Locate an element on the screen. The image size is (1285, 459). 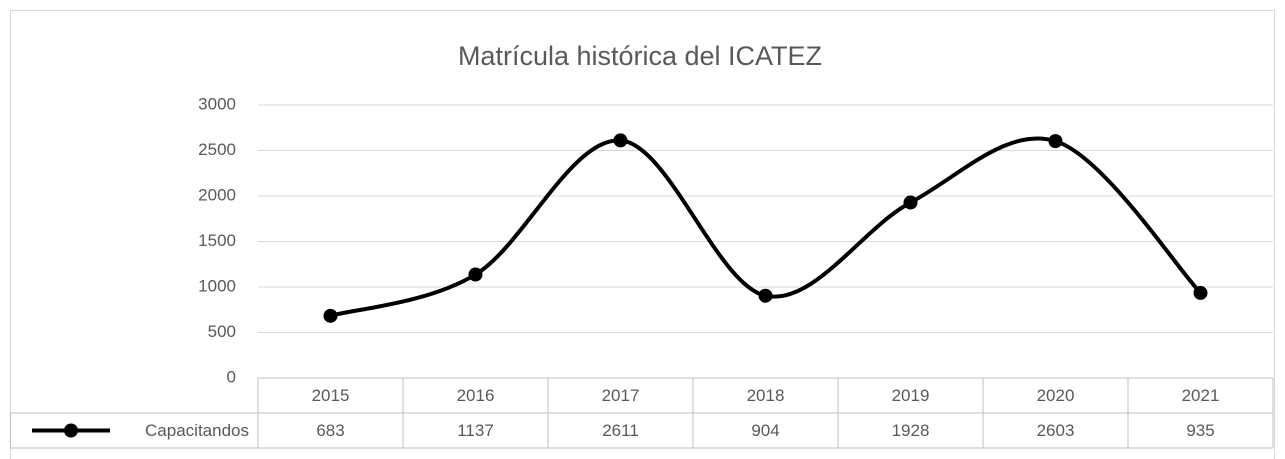
x-tick-label: 2021 is located at coordinates (1201, 395).